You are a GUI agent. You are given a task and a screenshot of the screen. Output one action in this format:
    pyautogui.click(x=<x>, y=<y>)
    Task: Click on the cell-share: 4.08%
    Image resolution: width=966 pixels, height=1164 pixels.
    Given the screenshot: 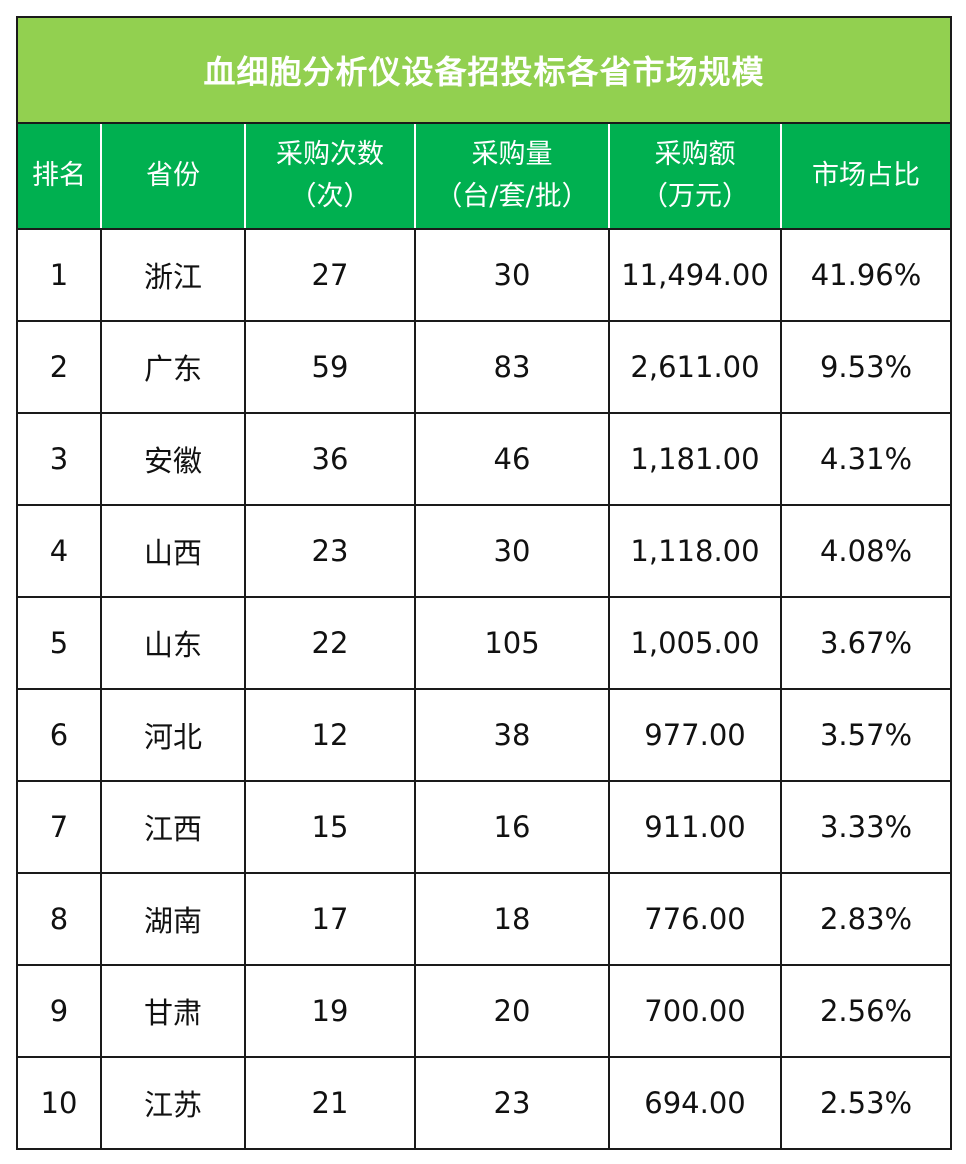 What is the action you would take?
    pyautogui.click(x=866, y=551)
    